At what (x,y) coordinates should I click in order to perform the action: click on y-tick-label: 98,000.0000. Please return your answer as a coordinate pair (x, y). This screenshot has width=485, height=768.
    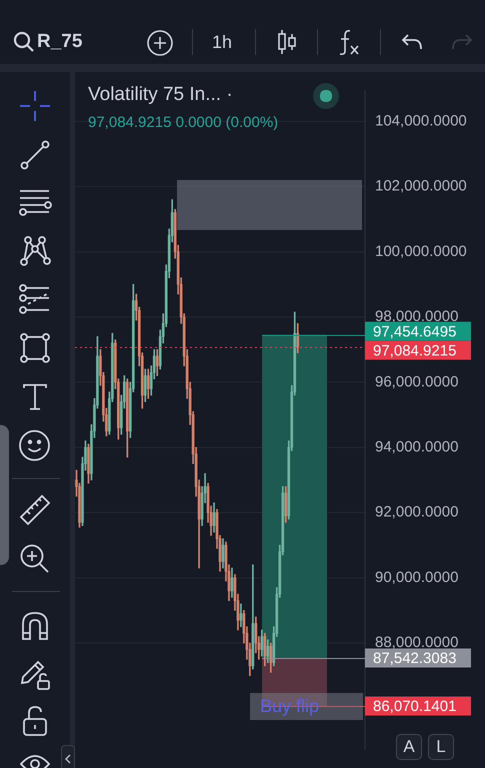
    Looking at the image, I should click on (416, 317).